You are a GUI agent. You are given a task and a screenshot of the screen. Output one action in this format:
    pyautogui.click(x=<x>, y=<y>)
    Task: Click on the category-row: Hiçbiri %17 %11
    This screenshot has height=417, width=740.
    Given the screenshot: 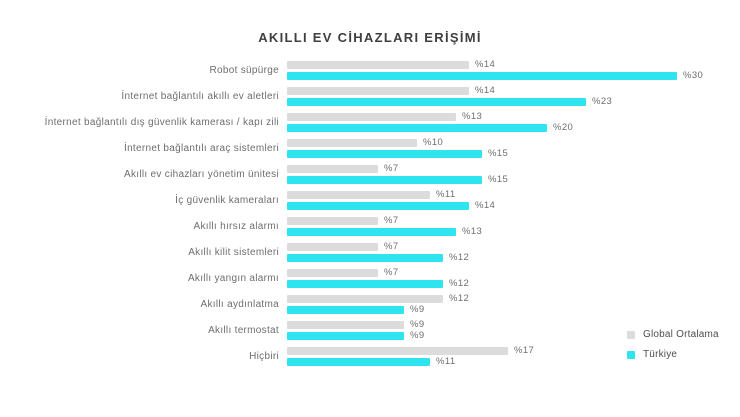 What is the action you would take?
    pyautogui.click(x=370, y=356)
    